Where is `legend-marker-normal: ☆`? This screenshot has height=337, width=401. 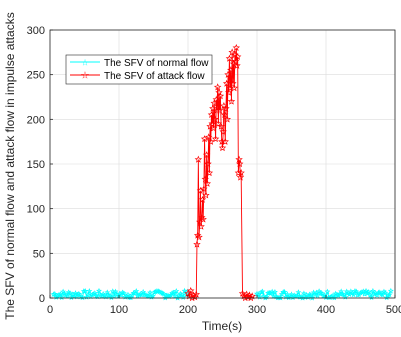 legend-marker-normal: ☆ is located at coordinates (85, 64).